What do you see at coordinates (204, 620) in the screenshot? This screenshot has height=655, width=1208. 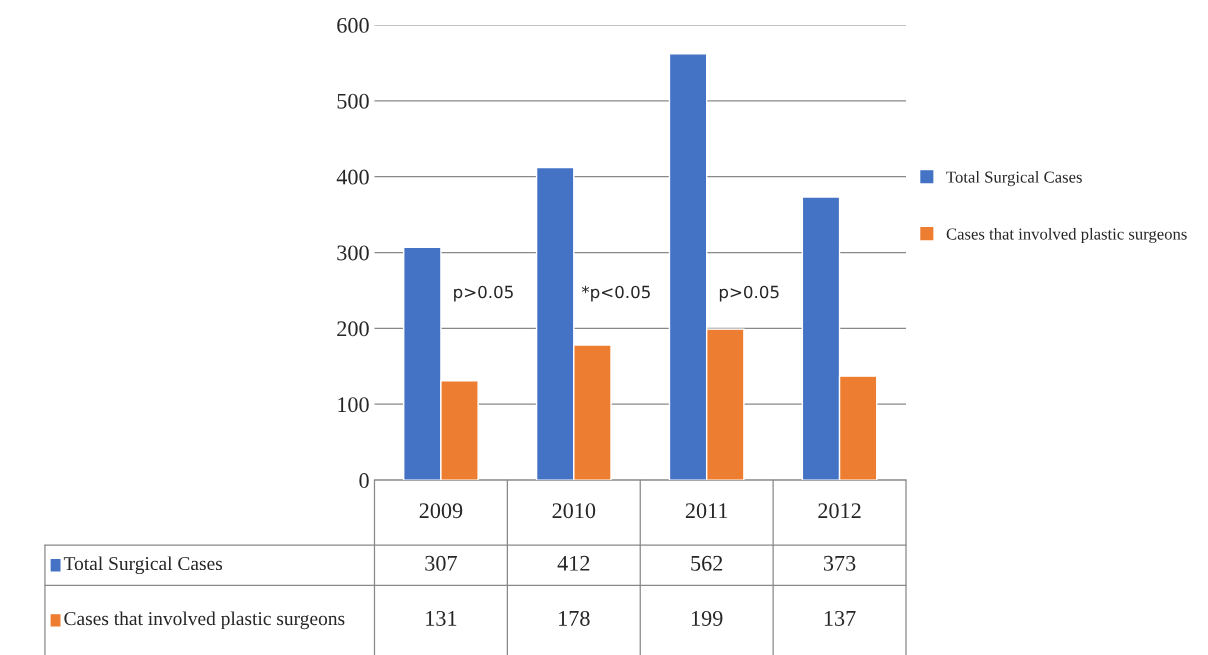 I see `text: Cases that involved plastic surgeons` at bounding box center [204, 620].